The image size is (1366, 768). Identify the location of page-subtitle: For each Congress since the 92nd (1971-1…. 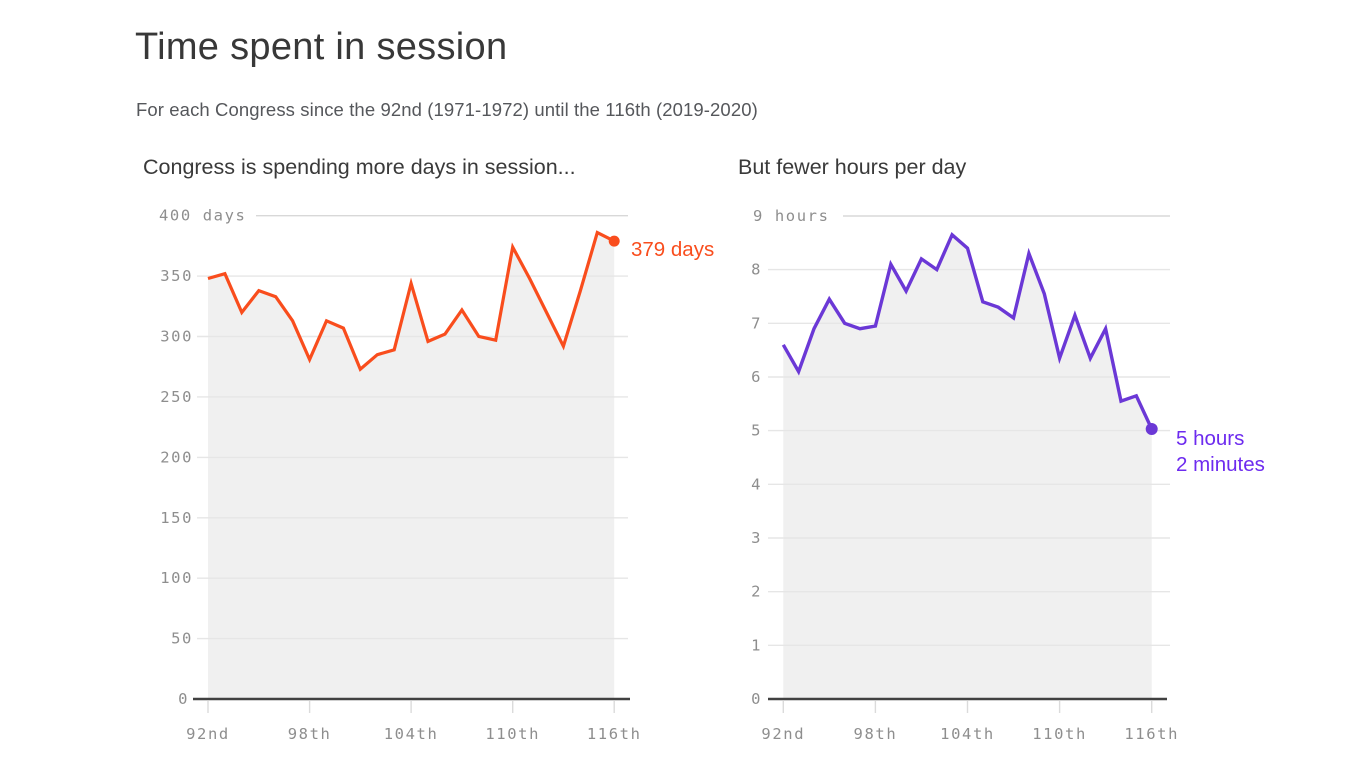
(447, 109).